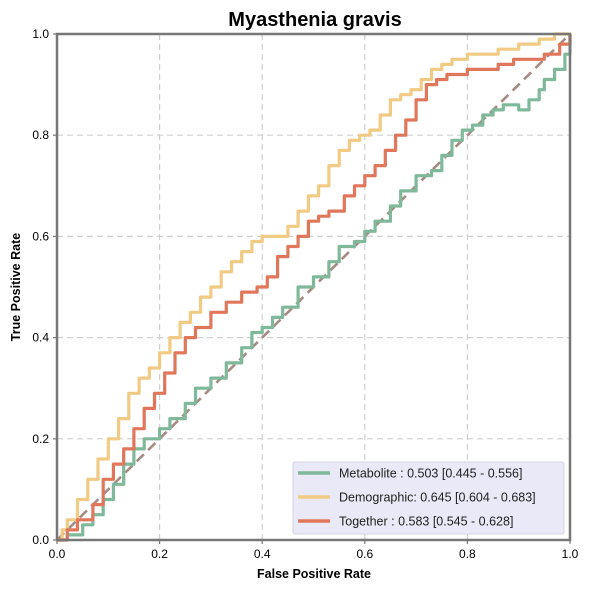 The width and height of the screenshot is (591, 592). What do you see at coordinates (159, 554) in the screenshot?
I see `x-tick-label: 0.2` at bounding box center [159, 554].